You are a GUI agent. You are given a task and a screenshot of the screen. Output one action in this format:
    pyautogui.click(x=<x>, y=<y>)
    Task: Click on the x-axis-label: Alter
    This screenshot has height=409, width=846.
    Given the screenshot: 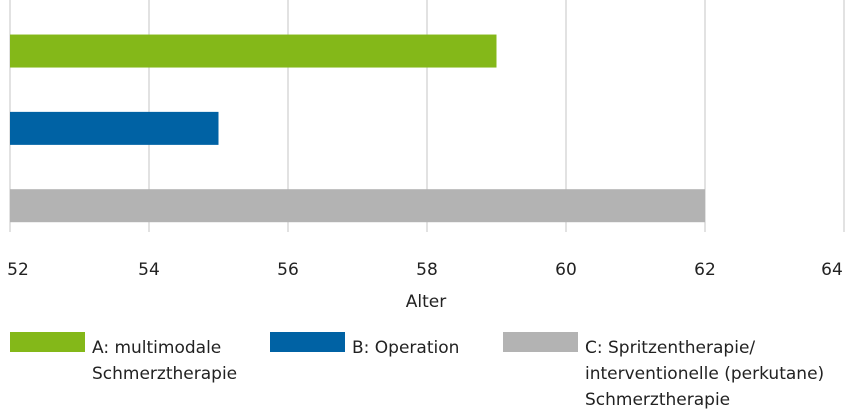 What is the action you would take?
    pyautogui.click(x=426, y=302)
    